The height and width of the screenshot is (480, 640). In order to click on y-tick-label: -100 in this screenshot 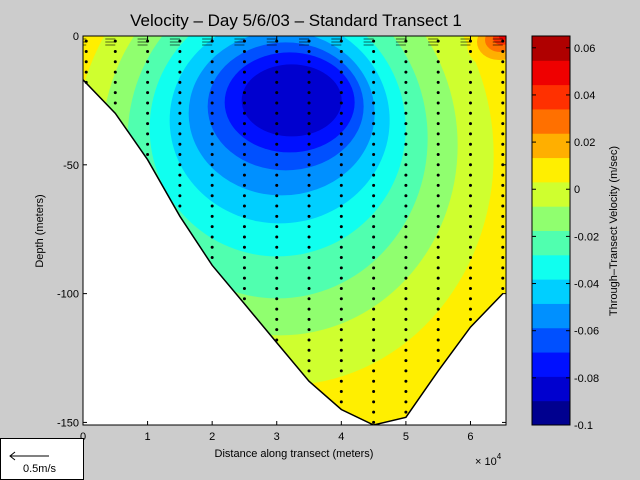, I will do `click(68, 295)`.